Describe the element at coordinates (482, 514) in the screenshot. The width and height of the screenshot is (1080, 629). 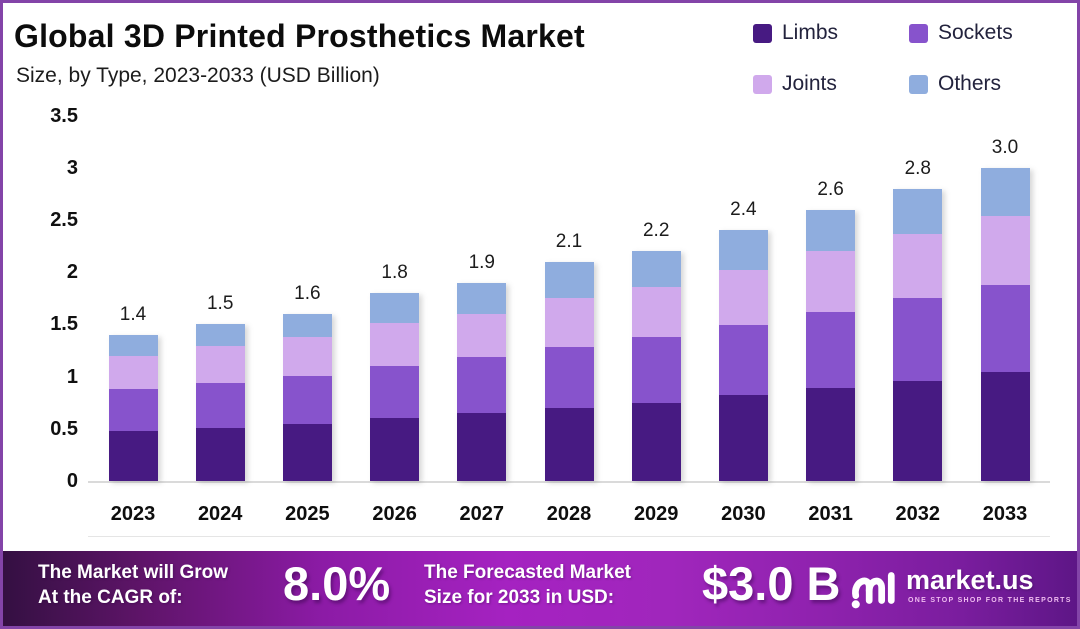
I see `x-axis-label: 2027` at that location.